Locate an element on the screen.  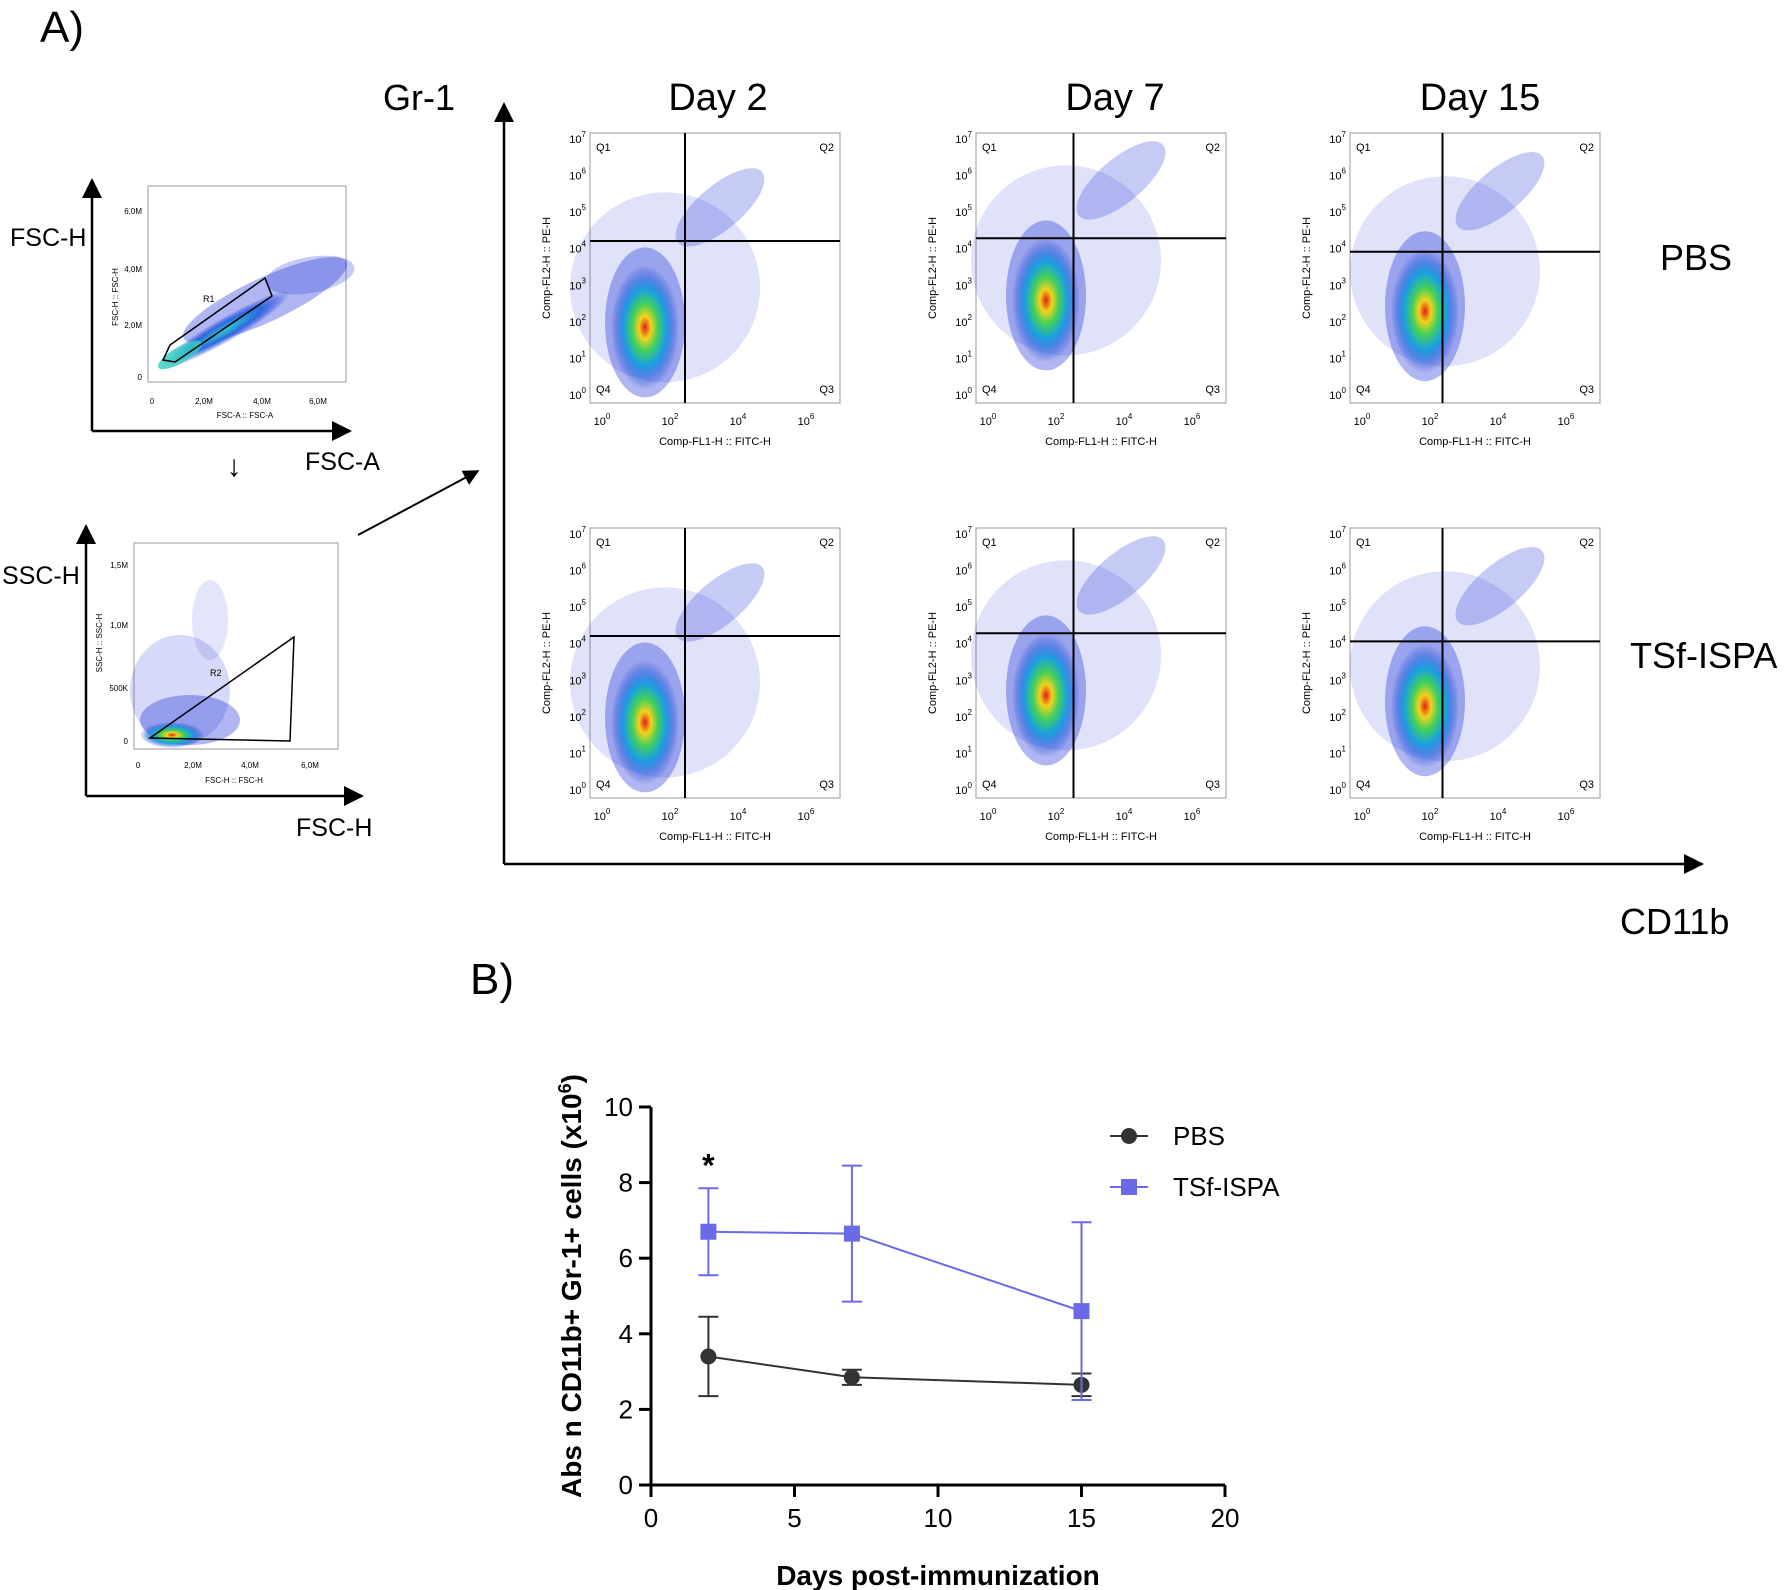
x-tick-label: 15 is located at coordinates (1081, 1518).